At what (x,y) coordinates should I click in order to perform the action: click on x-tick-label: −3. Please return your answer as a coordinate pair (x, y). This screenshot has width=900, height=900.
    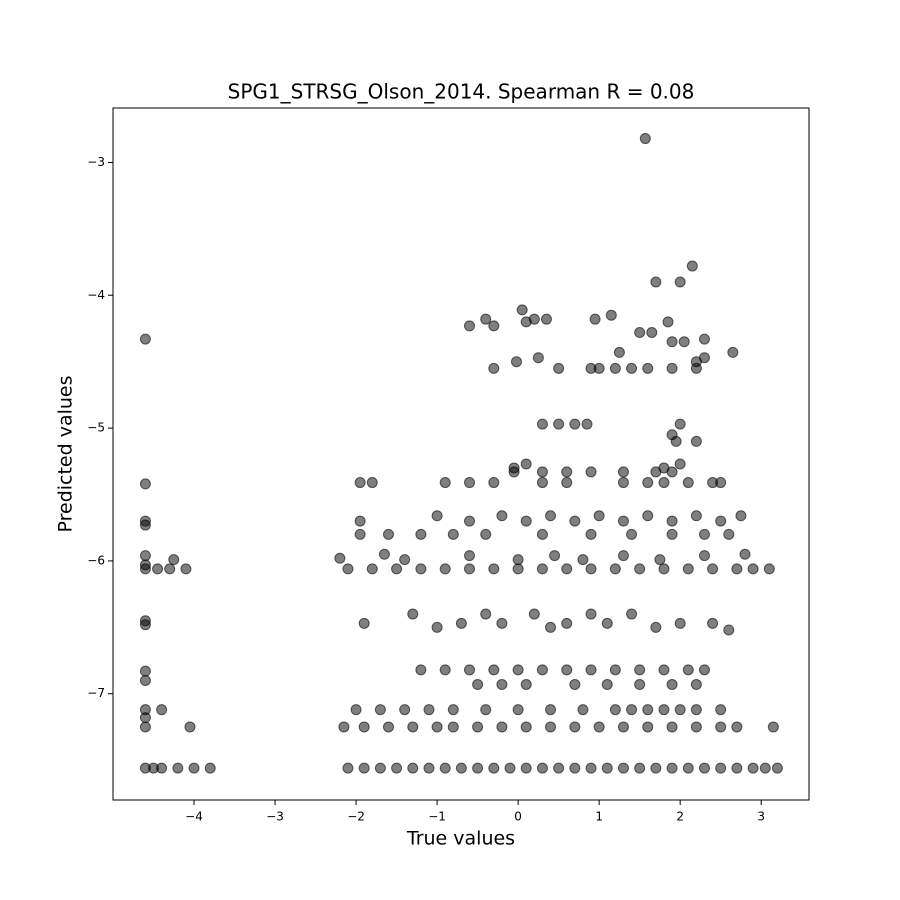
    Looking at the image, I should click on (275, 817).